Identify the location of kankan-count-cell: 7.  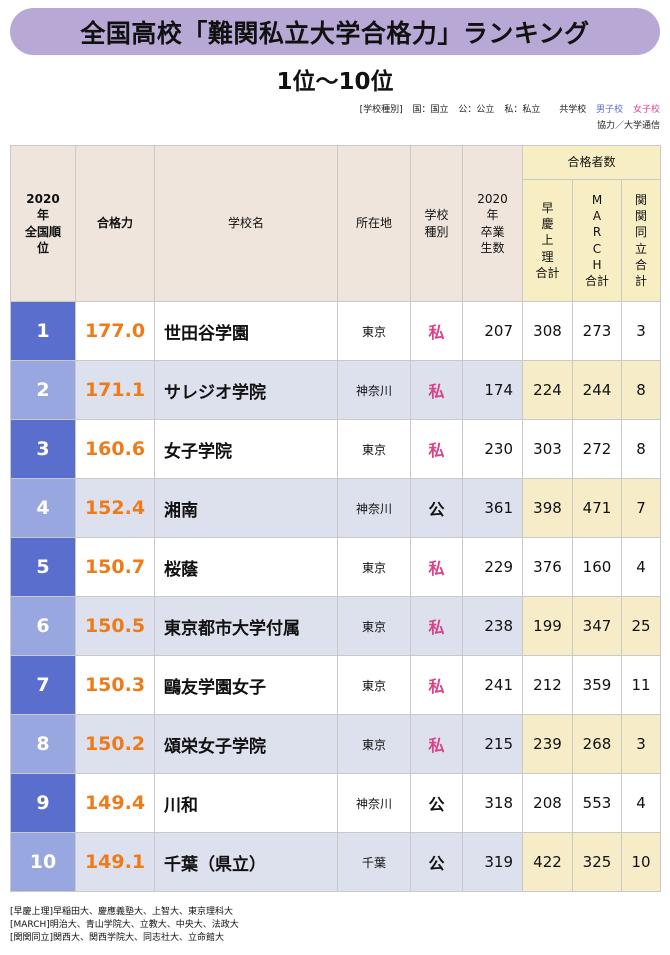
(641, 508).